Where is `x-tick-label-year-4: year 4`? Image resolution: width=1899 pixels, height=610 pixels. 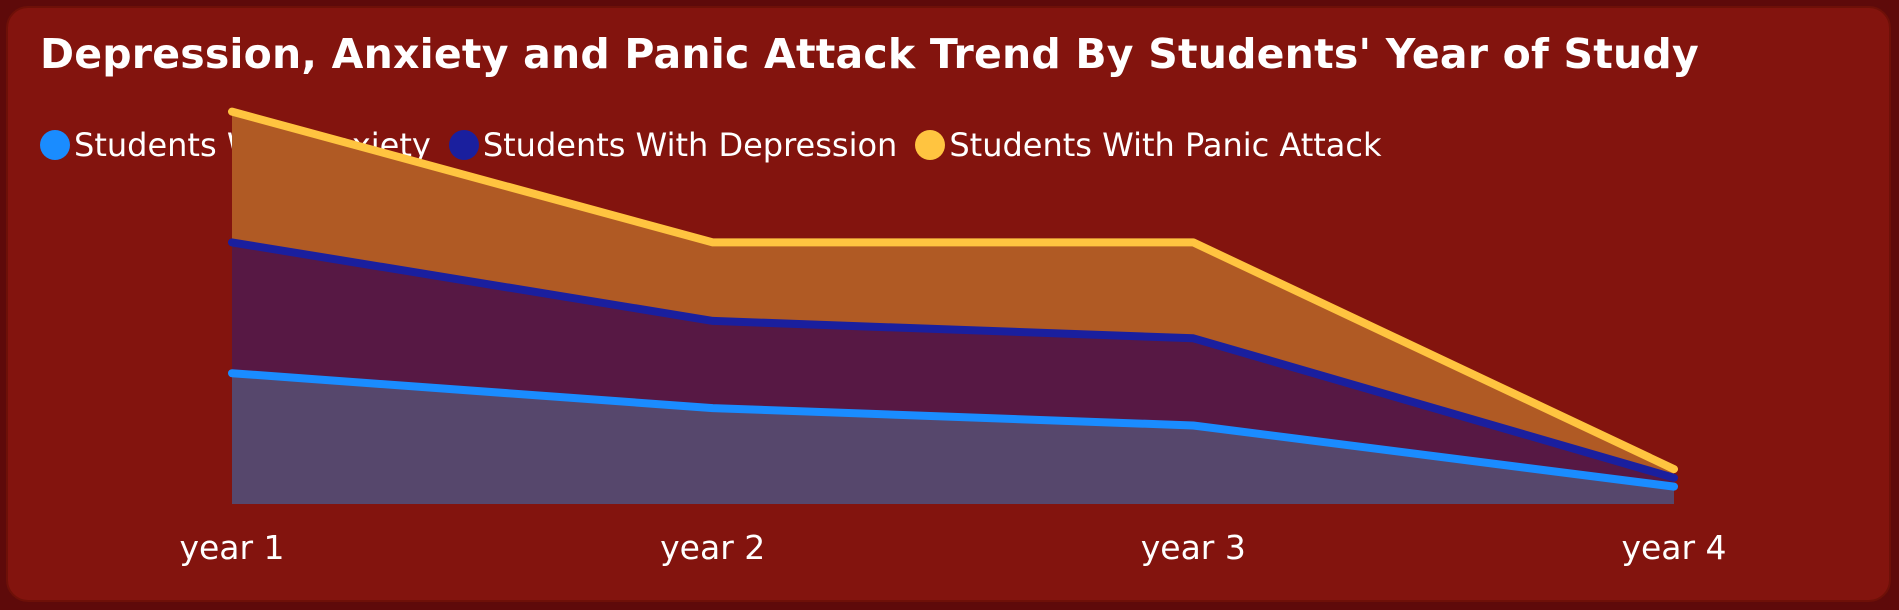 x-tick-label-year-4: year 4 is located at coordinates (1673, 547).